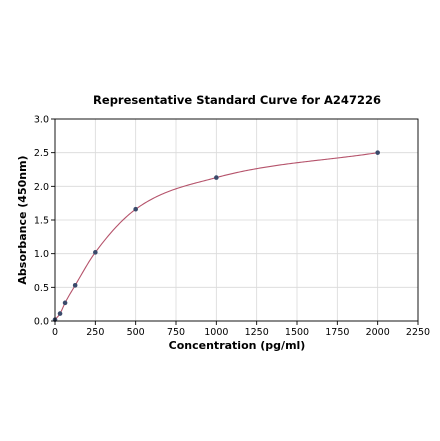 This screenshot has height=441, width=440. I want to click on x-axis-label: Concentration (pg/ml), so click(237, 345).